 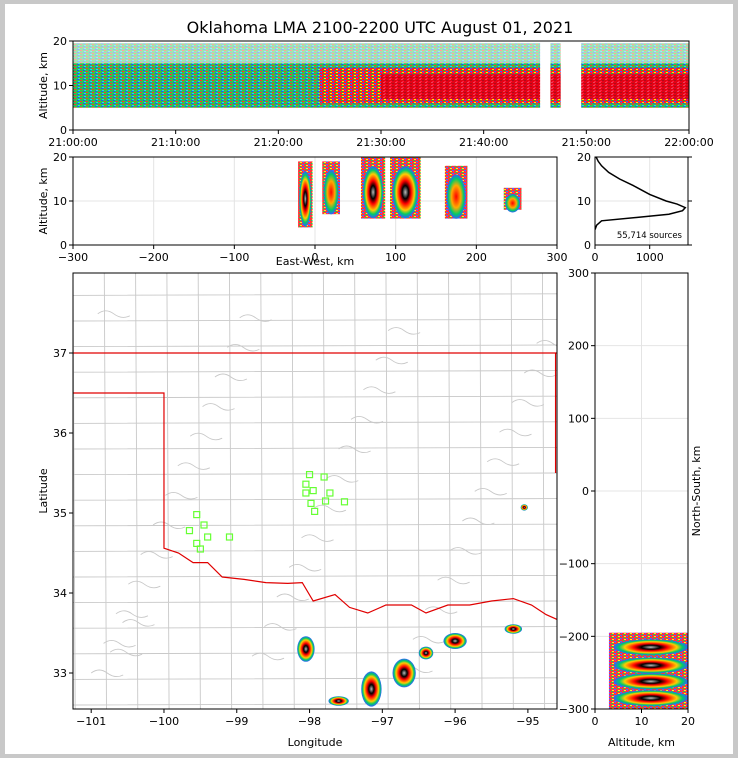 What do you see at coordinates (574, 709) in the screenshot?
I see `y-tick-label: −300` at bounding box center [574, 709].